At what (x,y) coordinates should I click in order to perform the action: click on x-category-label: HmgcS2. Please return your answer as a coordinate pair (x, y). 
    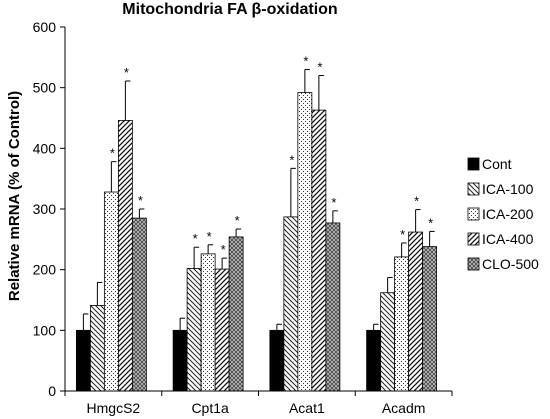
    Looking at the image, I should click on (114, 408).